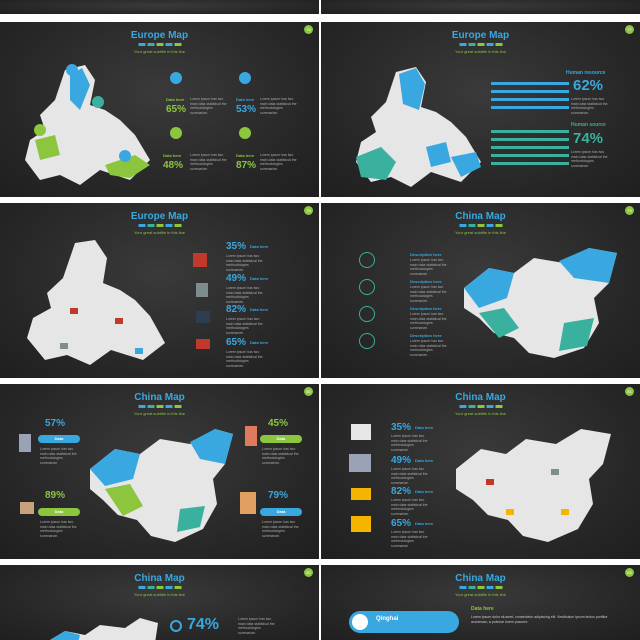 This screenshot has width=640, height=640. I want to click on qinghai-pill, so click(404, 622).